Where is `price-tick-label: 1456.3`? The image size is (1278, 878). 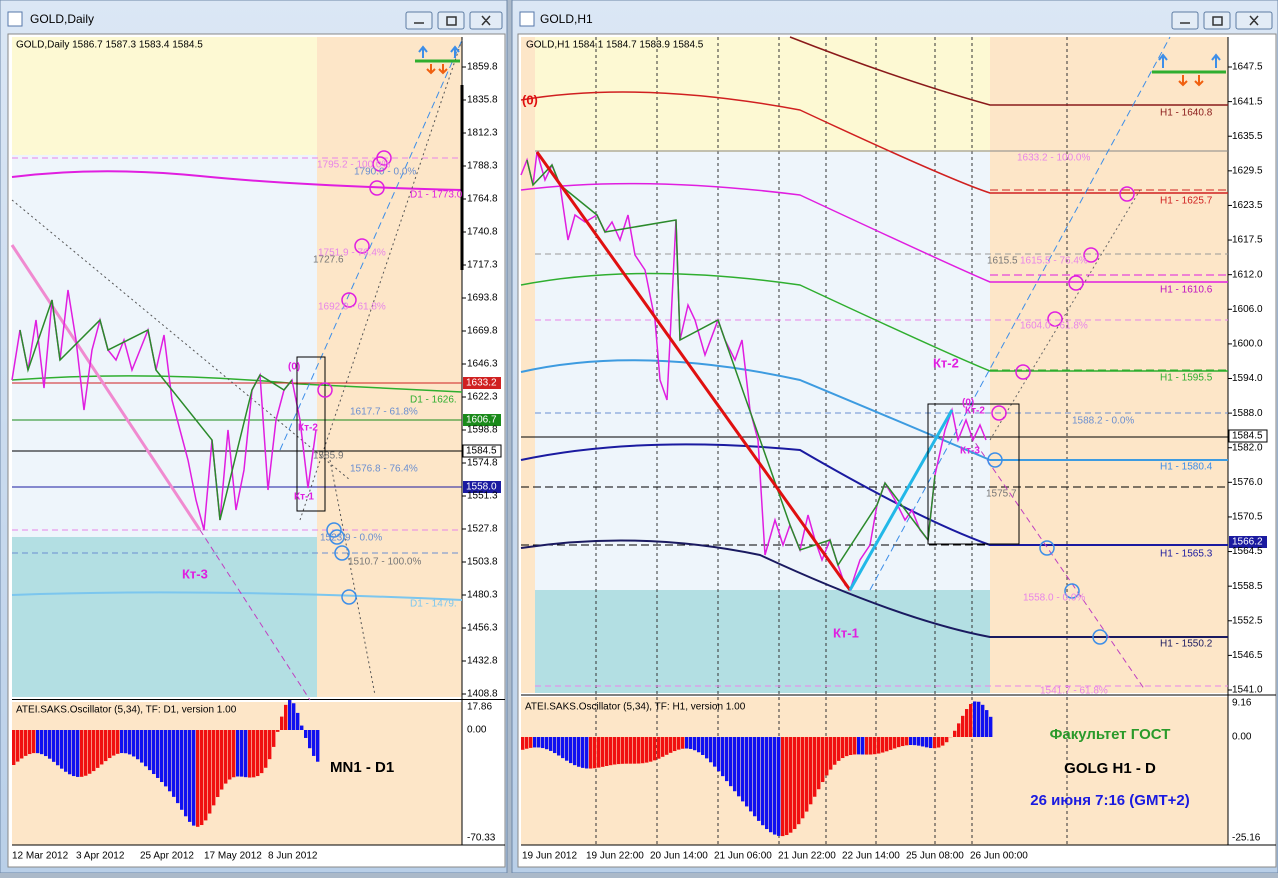
price-tick-label: 1456.3 is located at coordinates (482, 628).